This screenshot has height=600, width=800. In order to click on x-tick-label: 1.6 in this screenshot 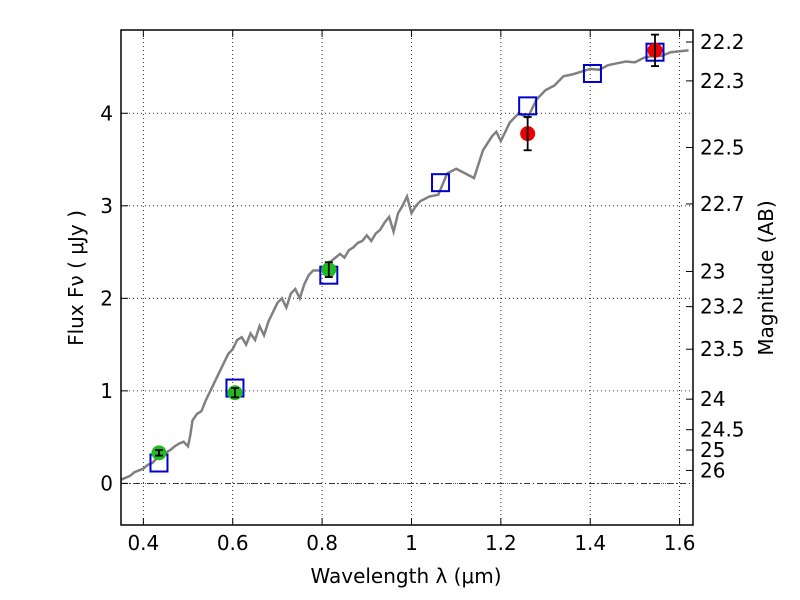, I will do `click(680, 543)`.